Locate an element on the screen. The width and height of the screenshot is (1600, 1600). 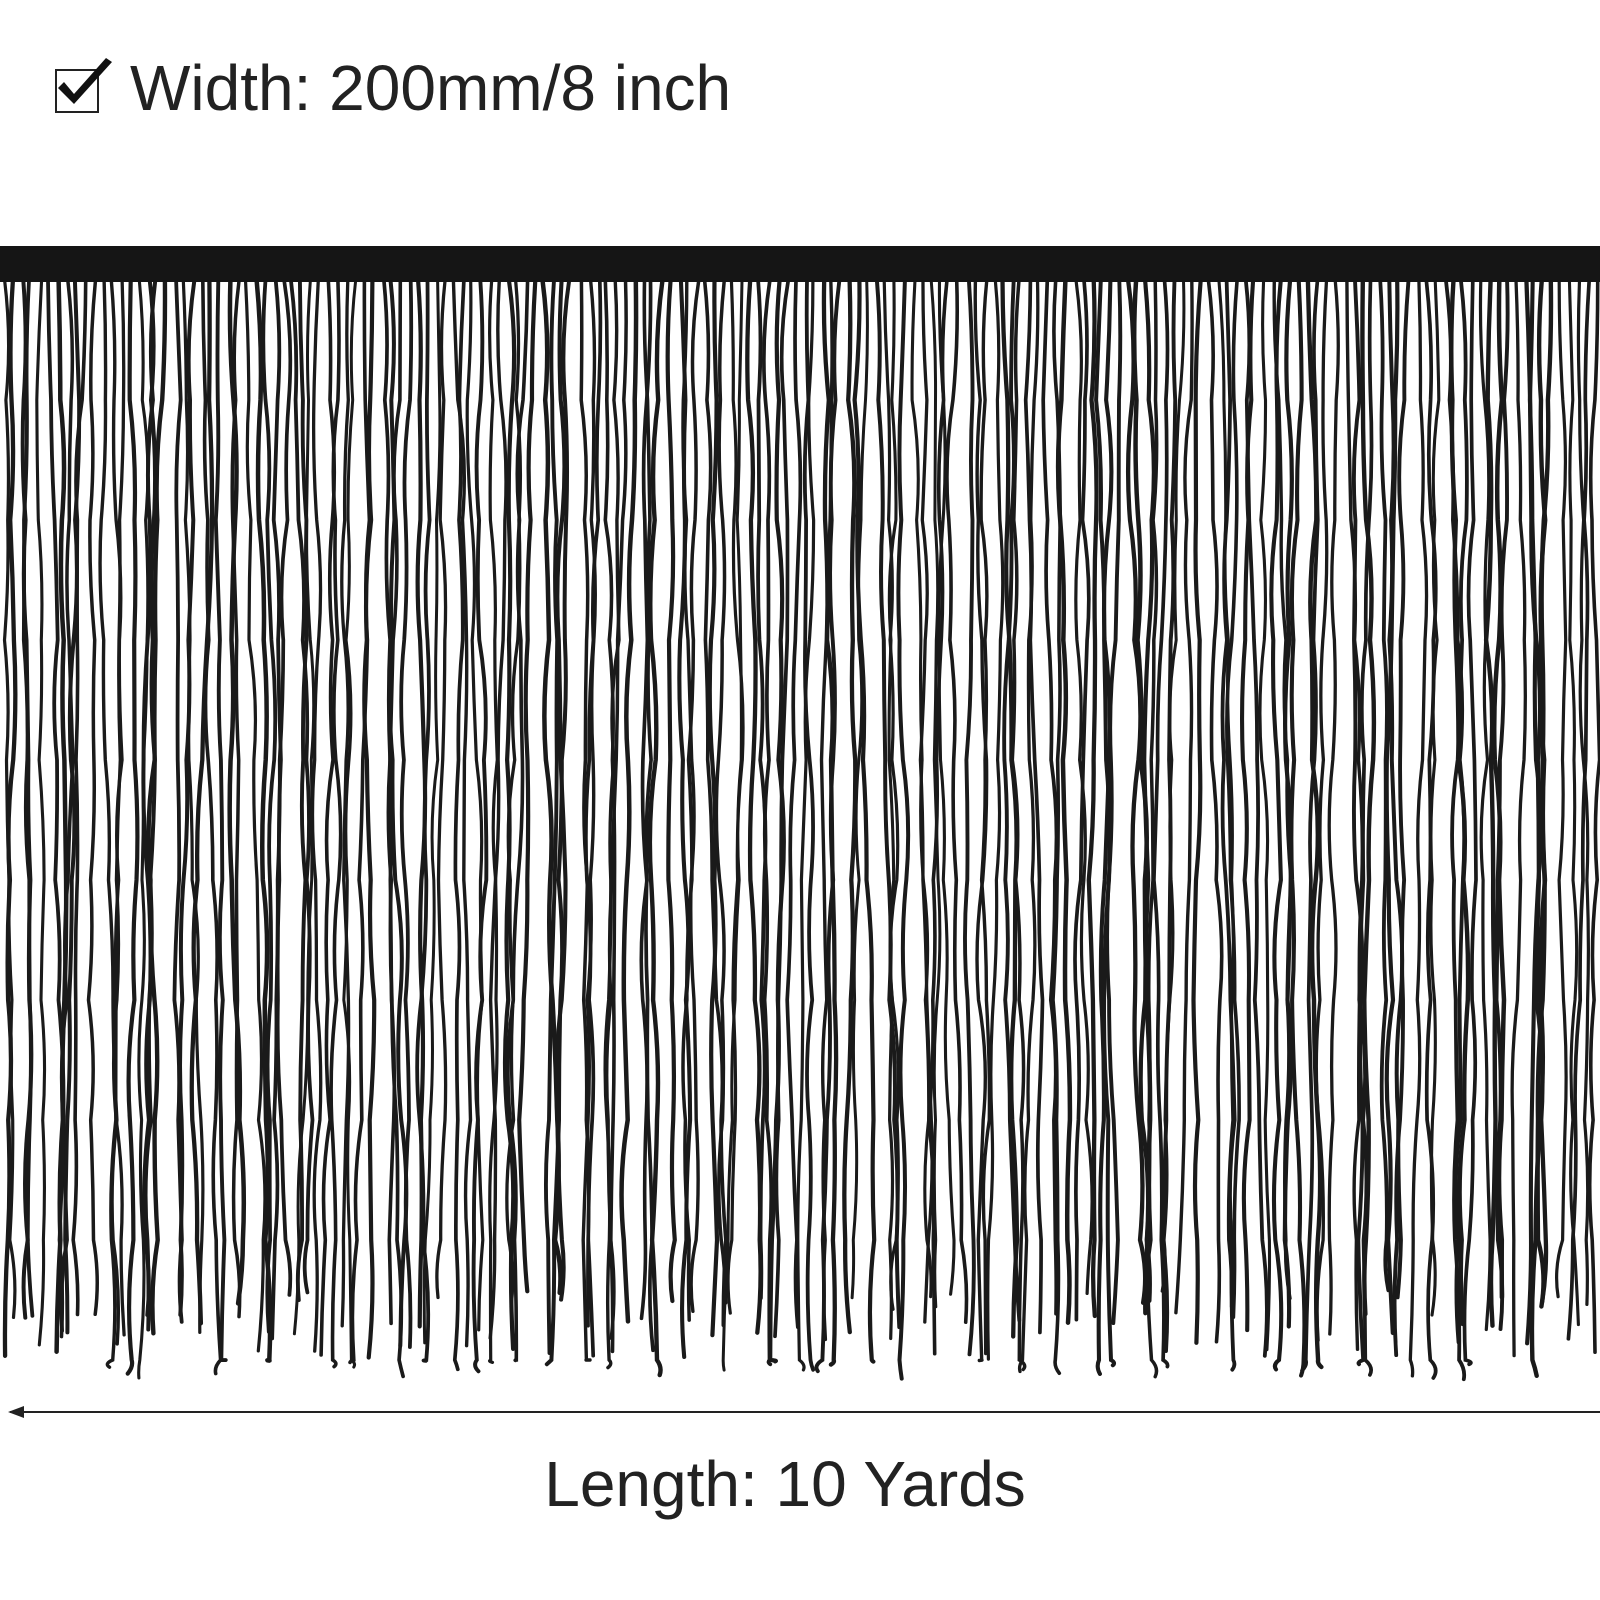
checkbox is located at coordinates (77, 91).